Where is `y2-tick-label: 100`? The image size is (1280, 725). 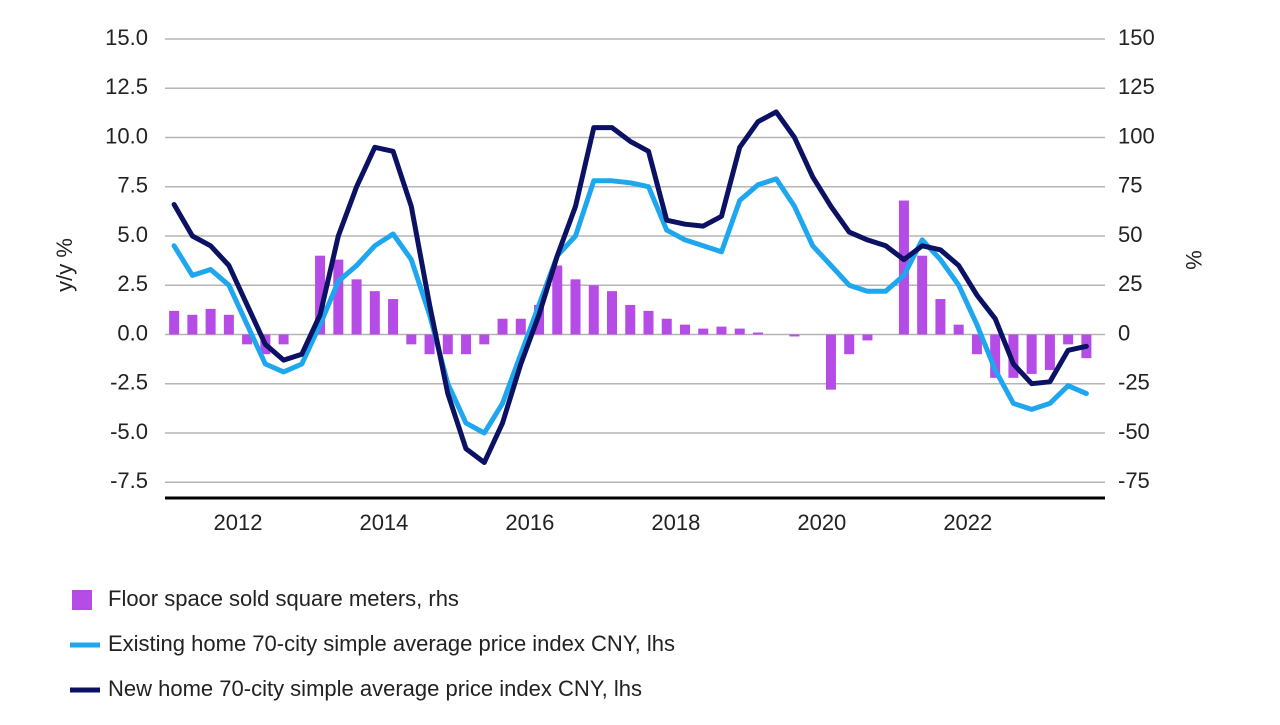 y2-tick-label: 100 is located at coordinates (1136, 135).